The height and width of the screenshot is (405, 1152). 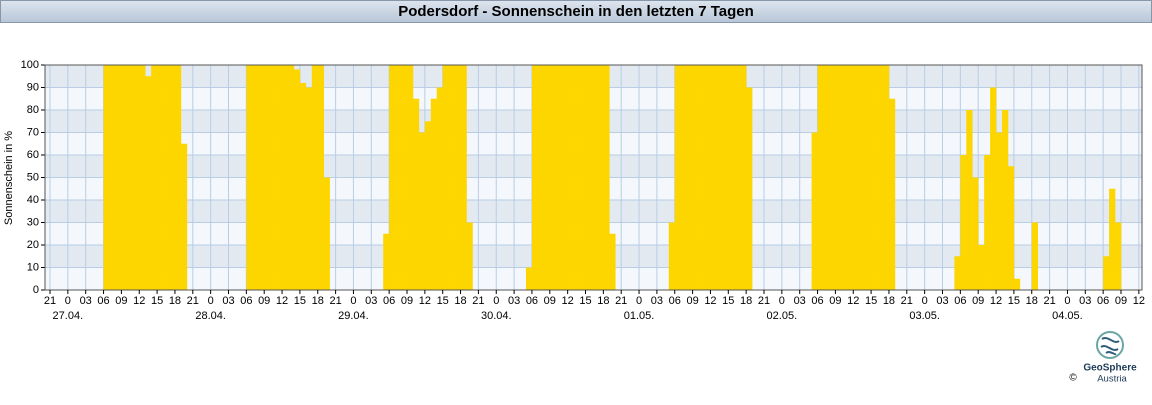 I want to click on x-date-label: 30.04., so click(x=496, y=316).